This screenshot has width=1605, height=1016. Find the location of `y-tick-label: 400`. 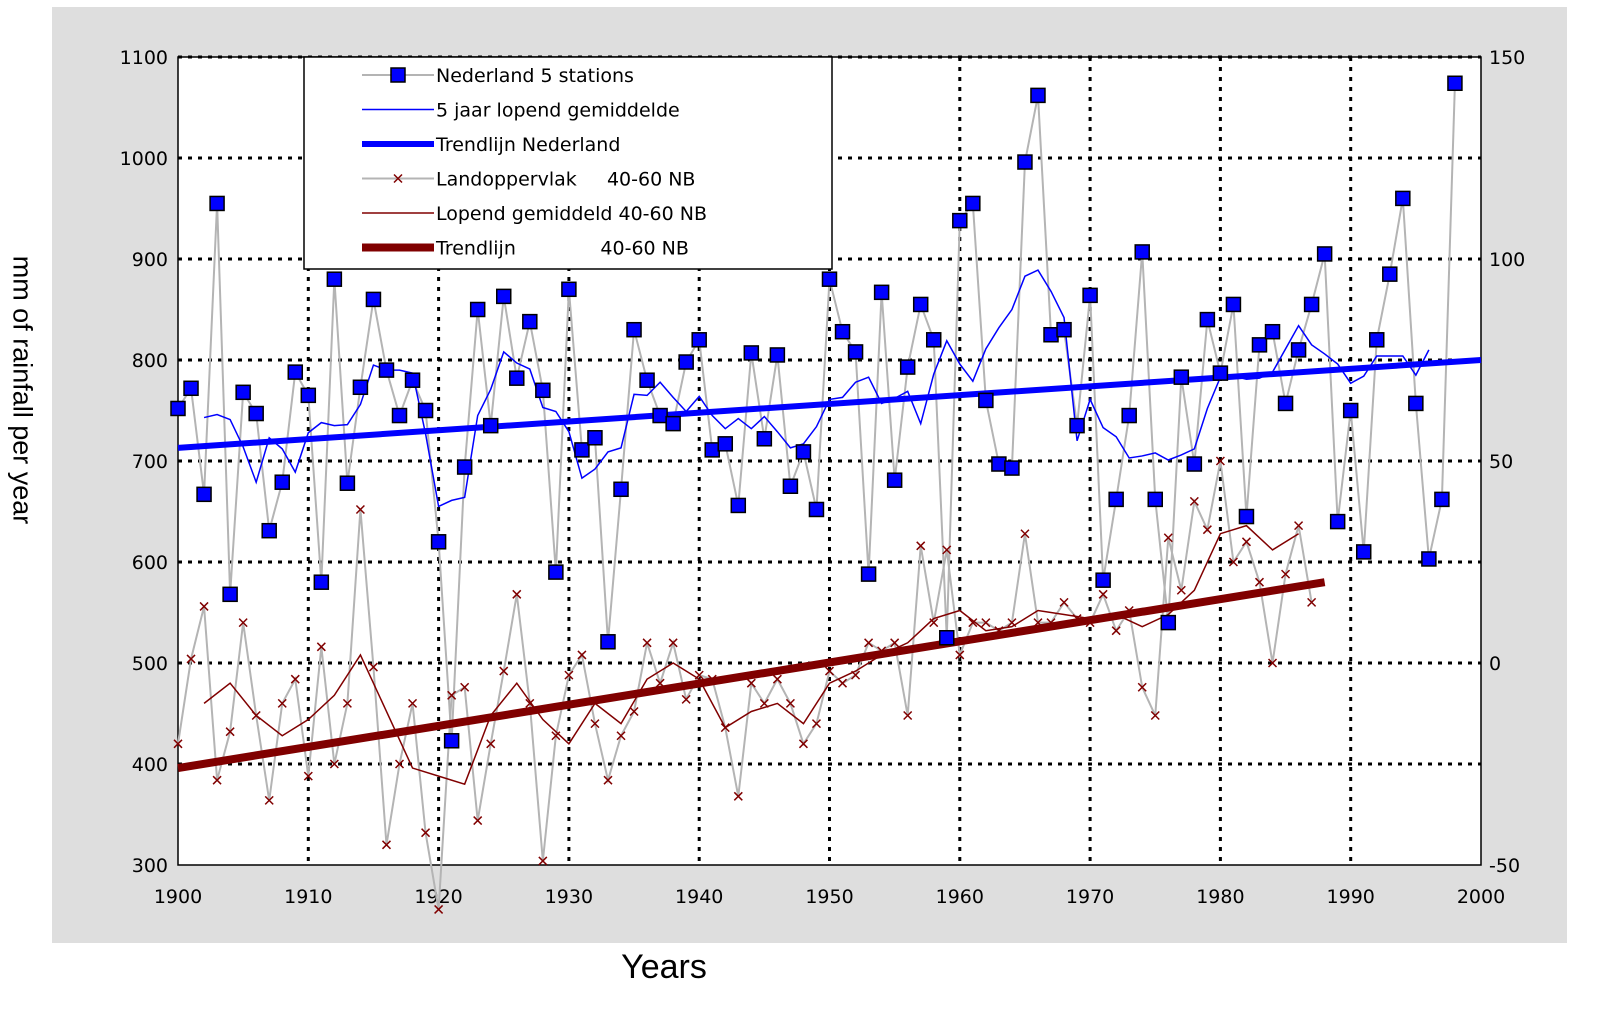

y-tick-label: 400 is located at coordinates (150, 765).